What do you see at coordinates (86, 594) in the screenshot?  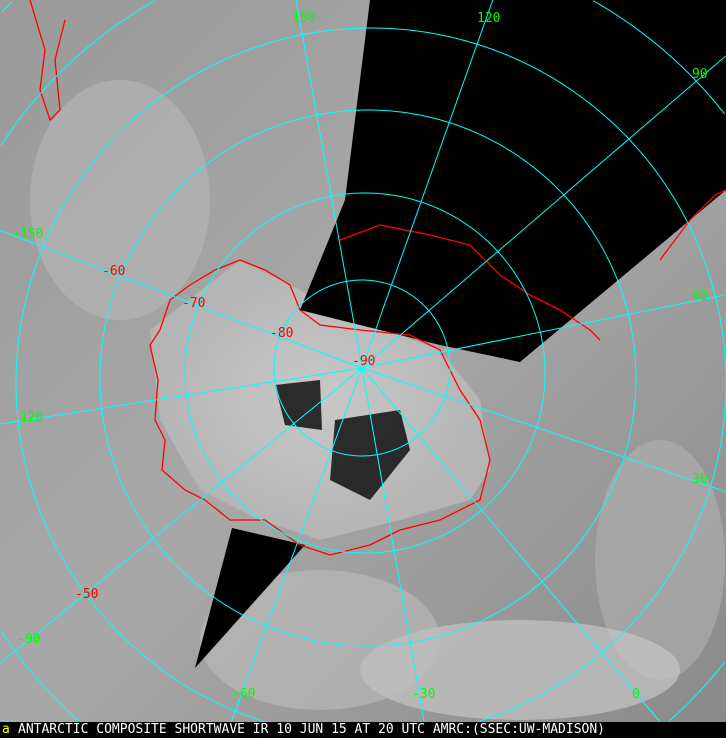 I see `latitude-label: -50` at bounding box center [86, 594].